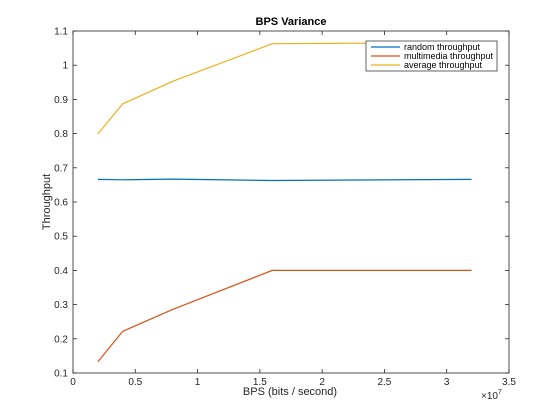  Describe the element at coordinates (61, 32) in the screenshot. I see `y-tick-label: 1.1` at that location.